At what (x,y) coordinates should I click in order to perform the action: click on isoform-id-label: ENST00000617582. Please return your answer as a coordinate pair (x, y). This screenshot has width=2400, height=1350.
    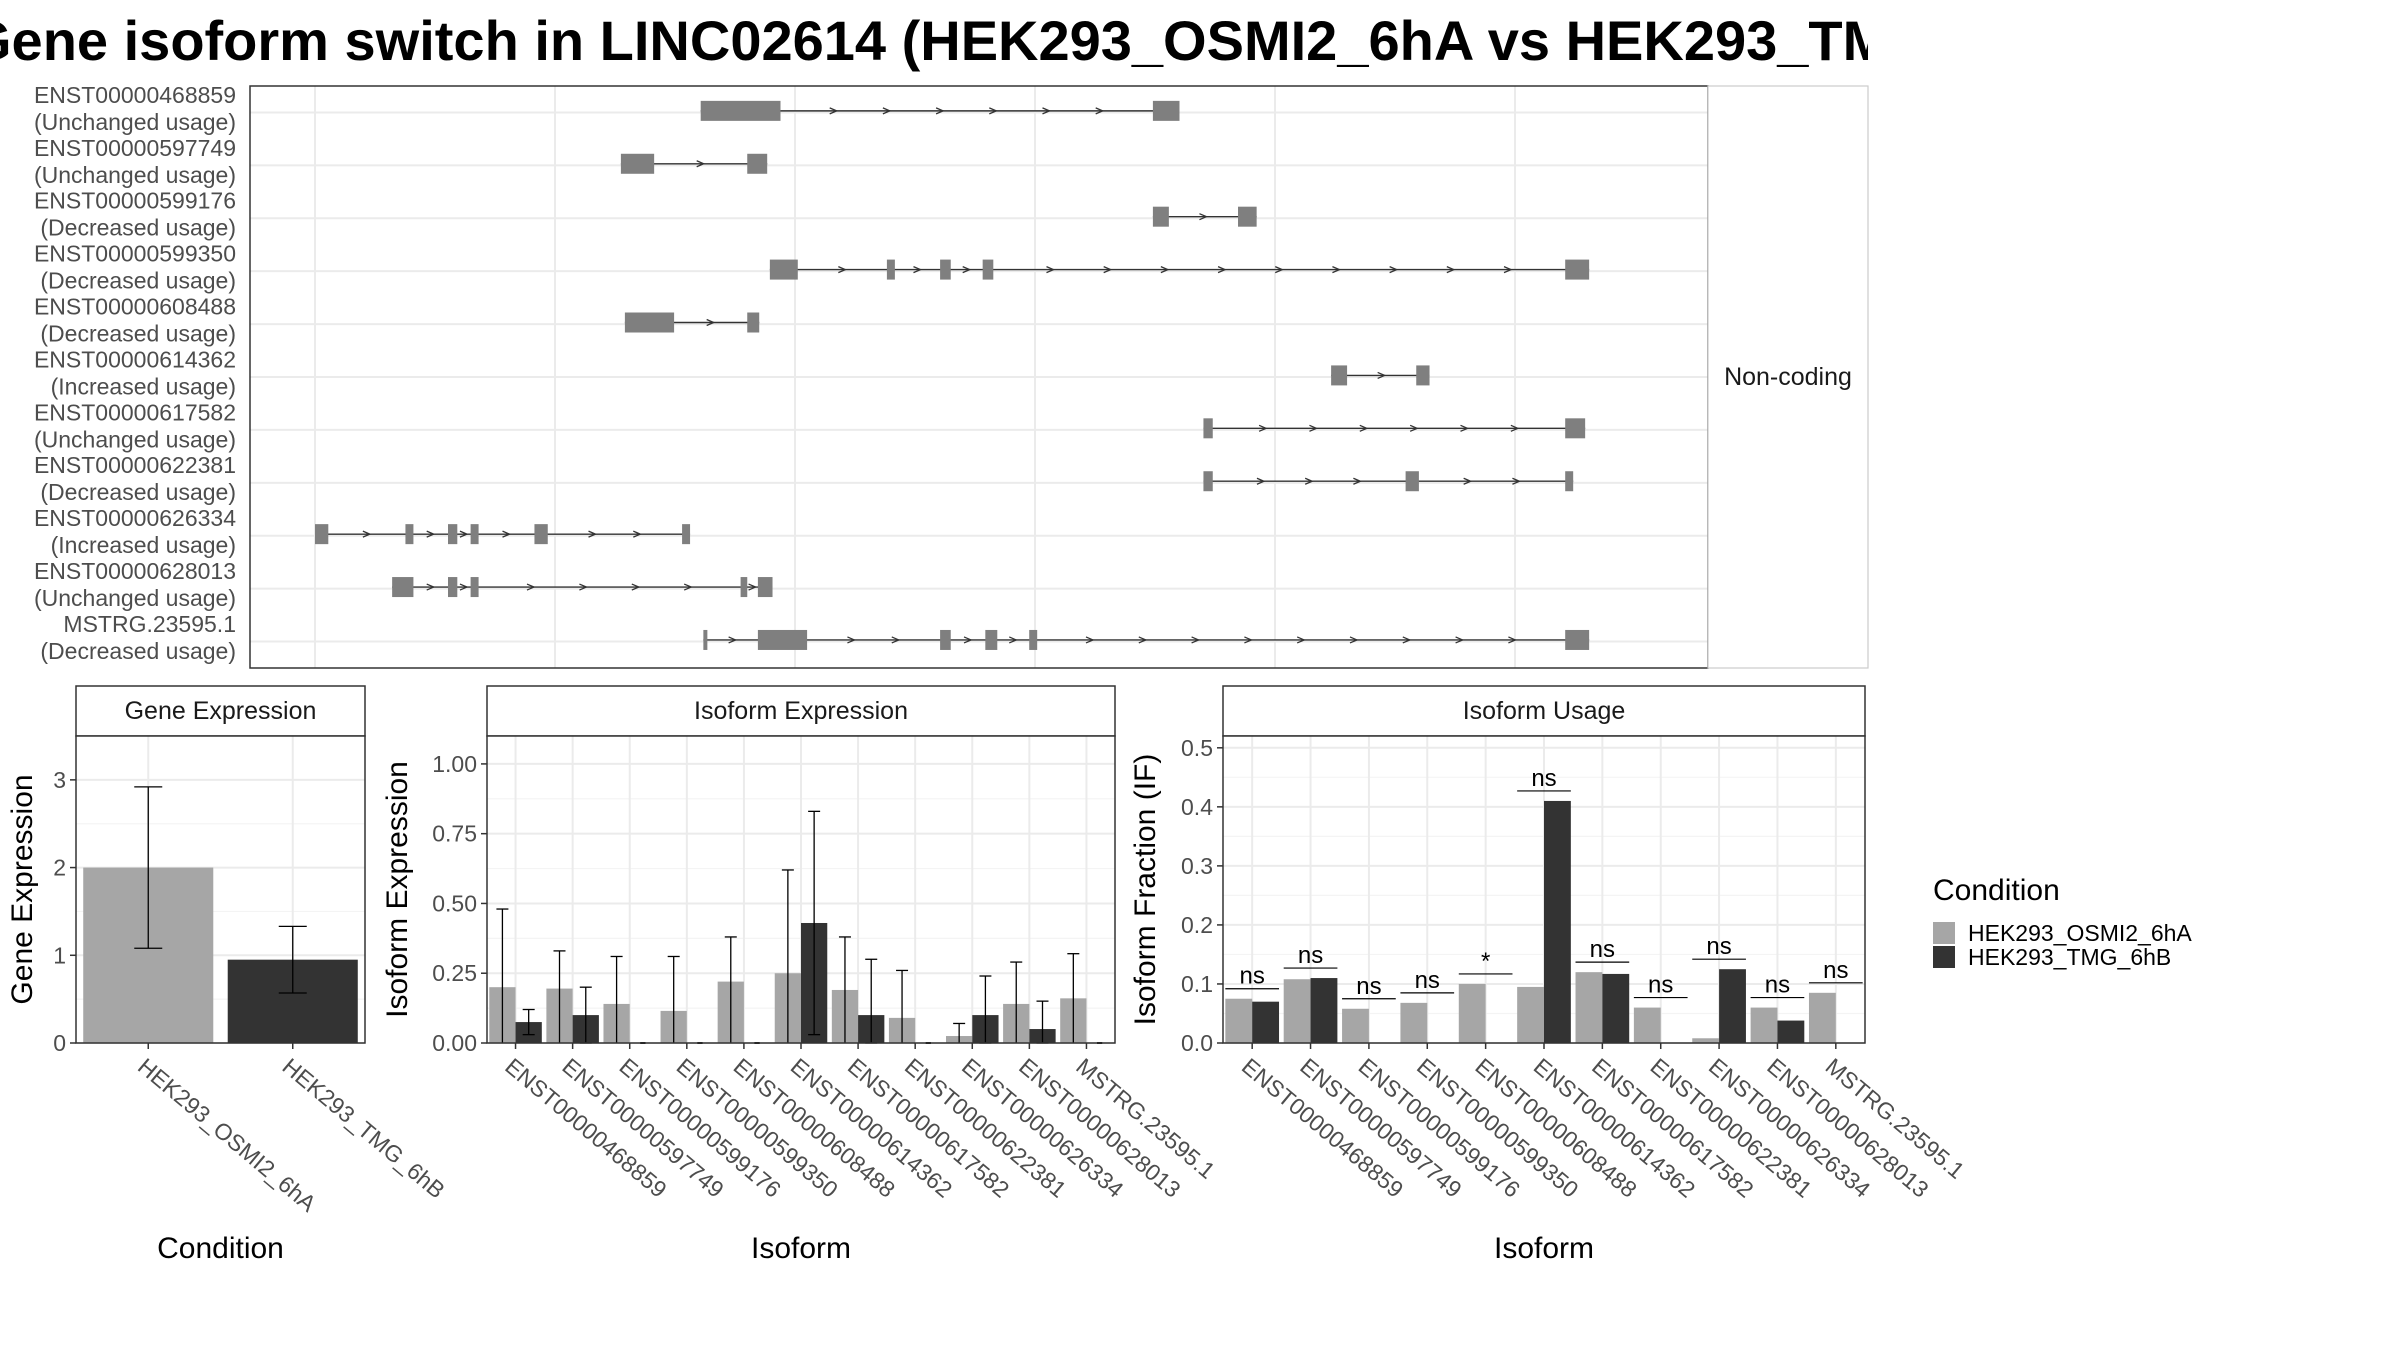
    Looking at the image, I should click on (135, 412).